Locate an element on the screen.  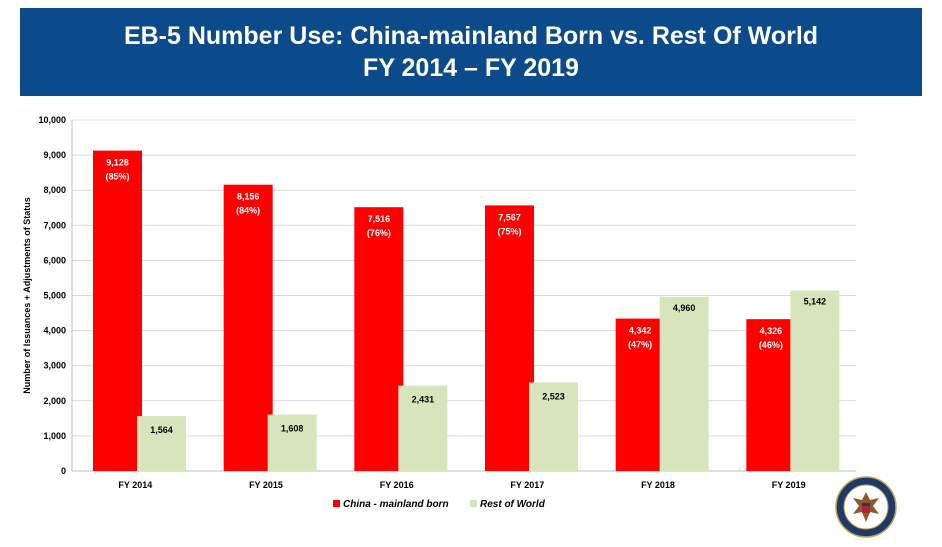
label-rest-value: 4,960 is located at coordinates (684, 308).